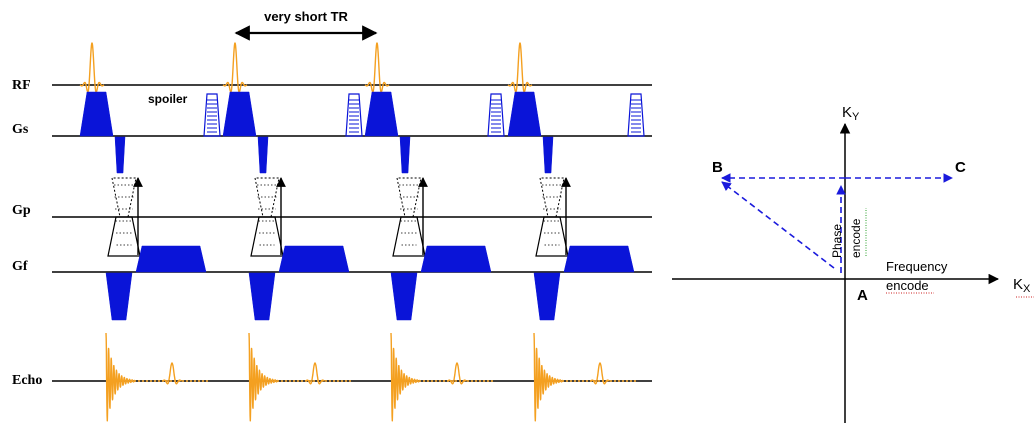 This screenshot has height=433, width=1034. I want to click on phase-encode-label: encode, so click(856, 238).